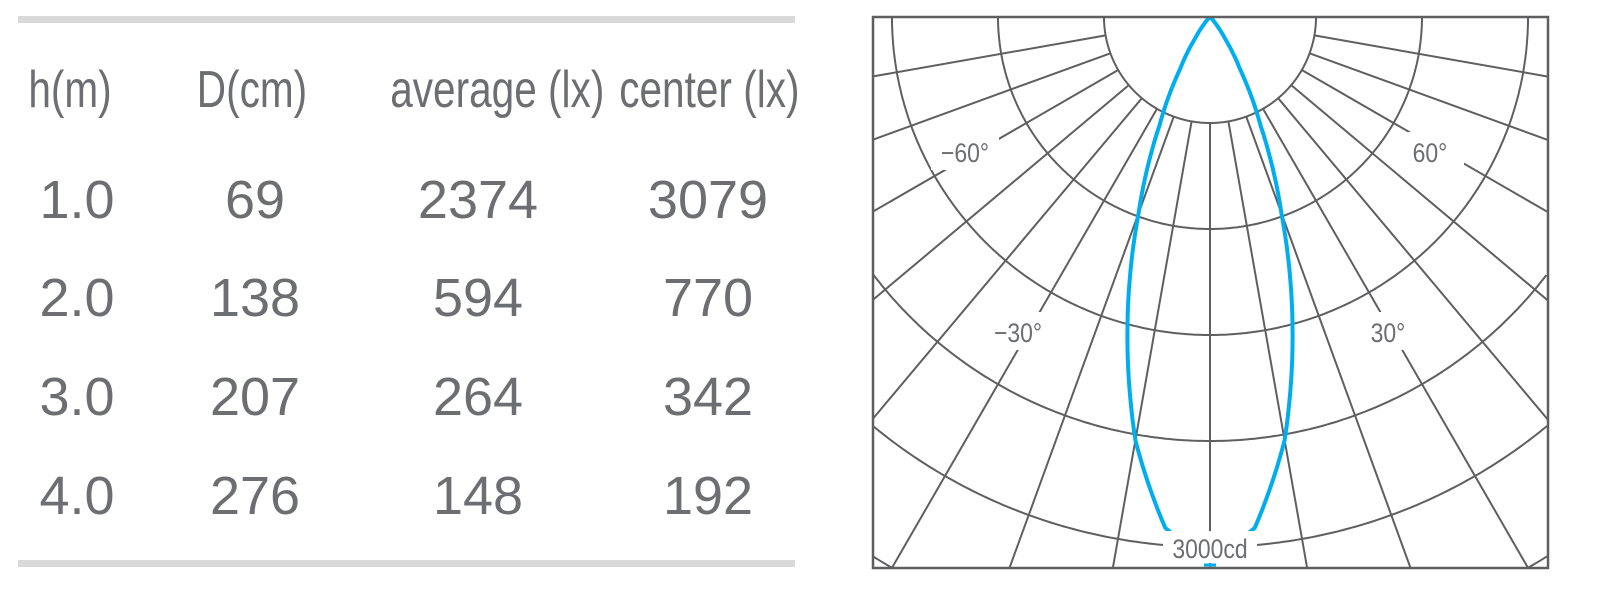  What do you see at coordinates (478, 496) in the screenshot?
I see `table-cell: 148` at bounding box center [478, 496].